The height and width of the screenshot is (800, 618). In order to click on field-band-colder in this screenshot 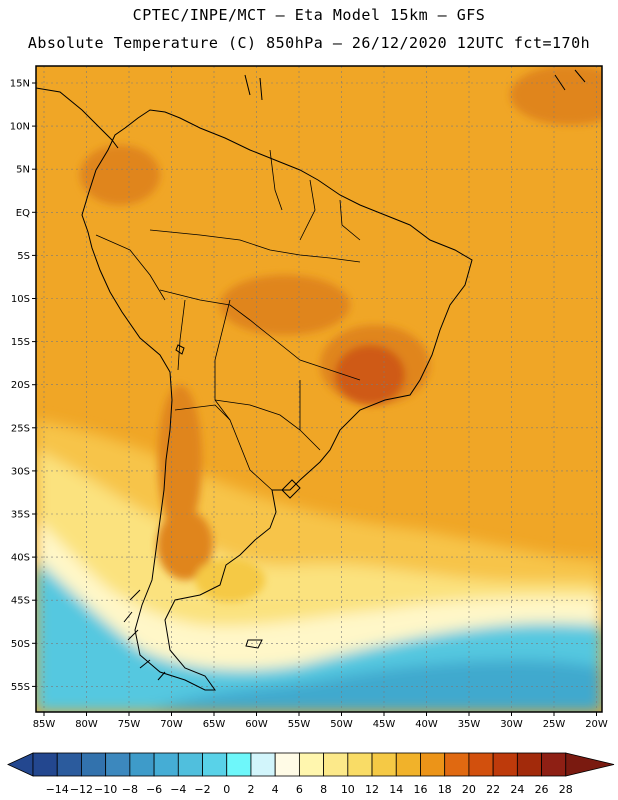, I will do `click(376, 686)`.